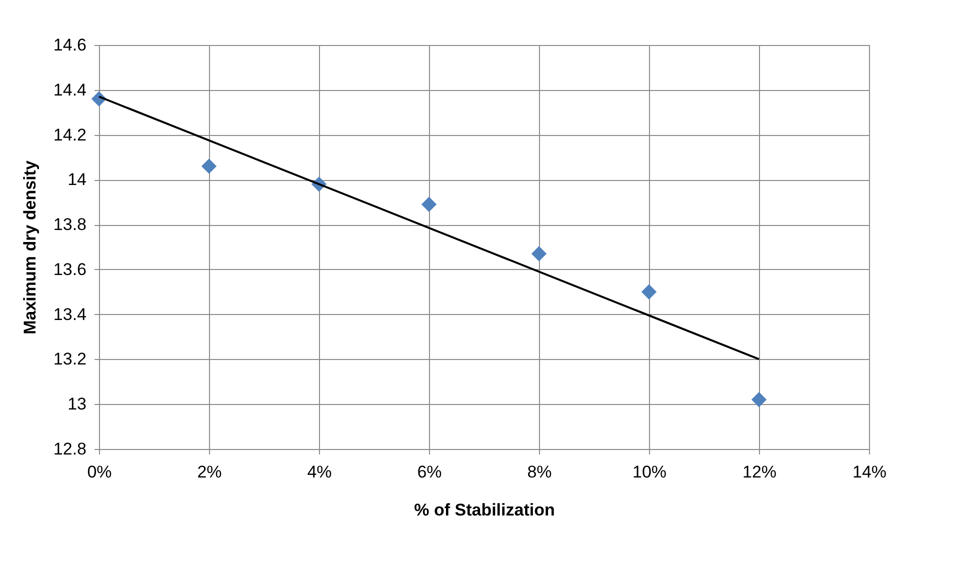  I want to click on y-axis-title: Maximum dry density, so click(30, 247).